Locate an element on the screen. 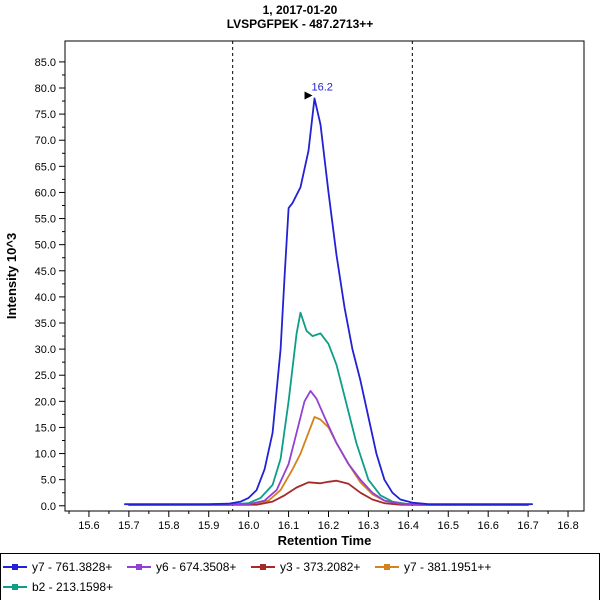 The width and height of the screenshot is (600, 600). x-tick-label: 15.8 is located at coordinates (168, 526).